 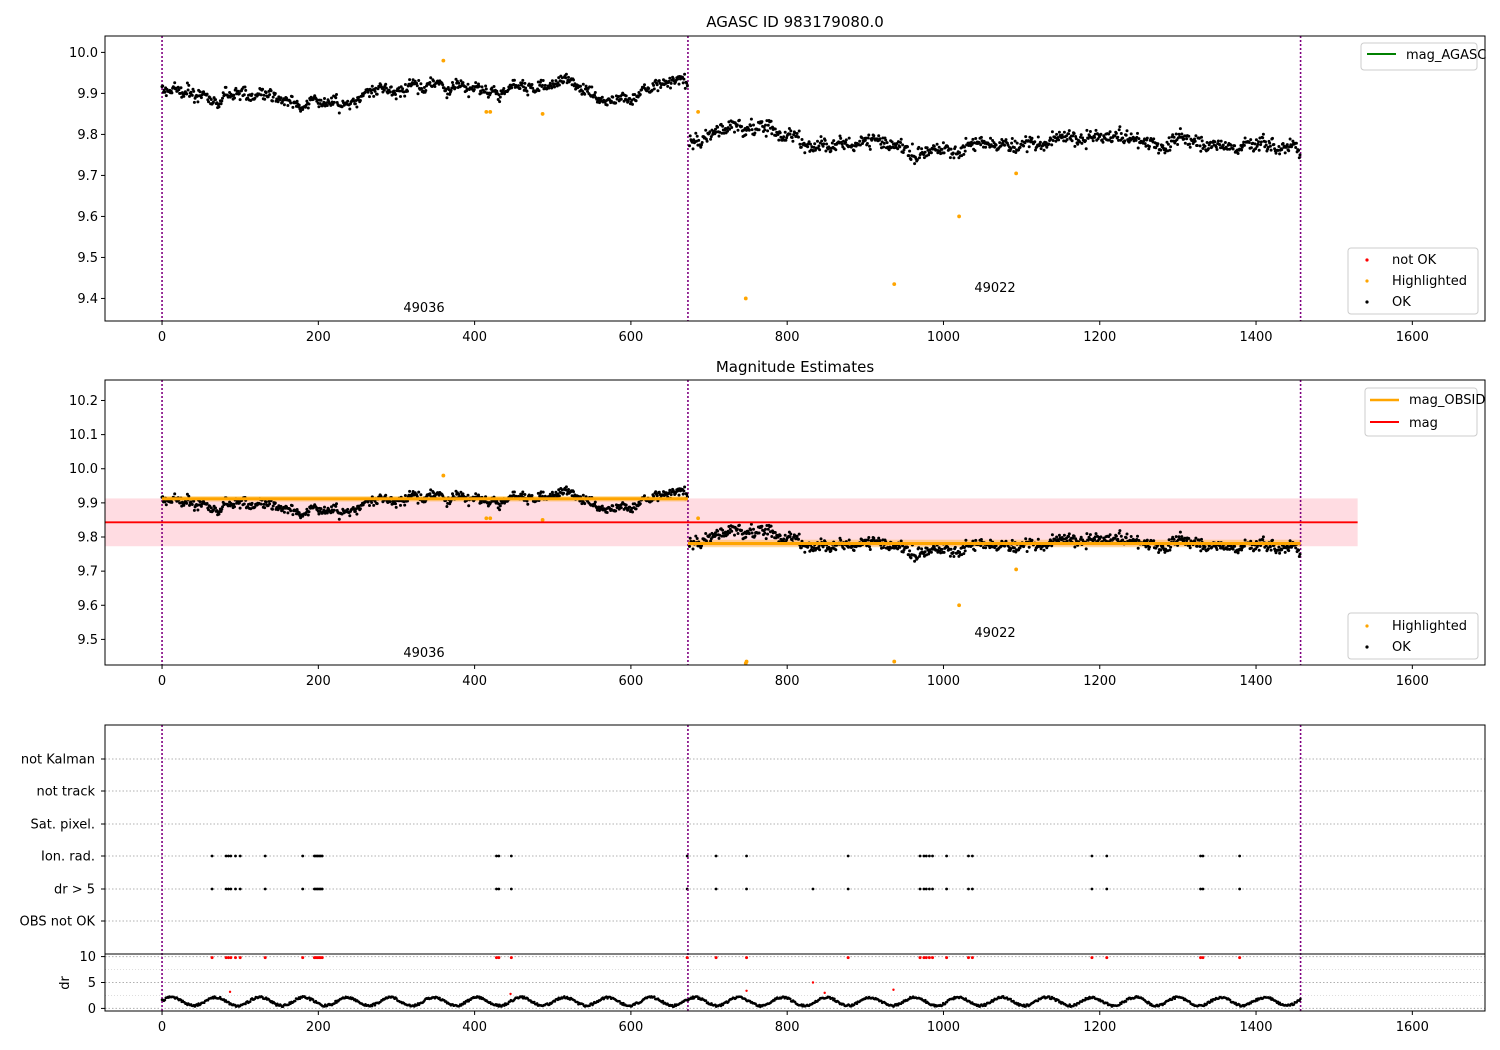 I want to click on flag-row-label: OBS not OK, so click(x=58, y=922).